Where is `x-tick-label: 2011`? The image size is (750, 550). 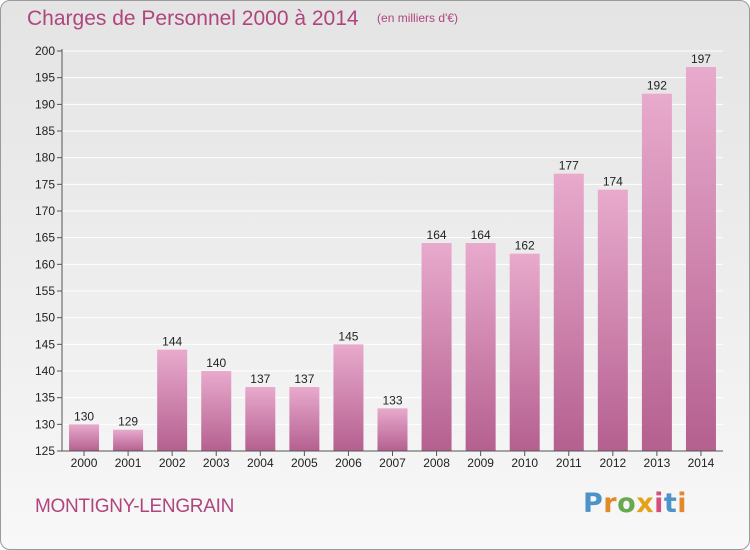
x-tick-label: 2011 is located at coordinates (569, 463).